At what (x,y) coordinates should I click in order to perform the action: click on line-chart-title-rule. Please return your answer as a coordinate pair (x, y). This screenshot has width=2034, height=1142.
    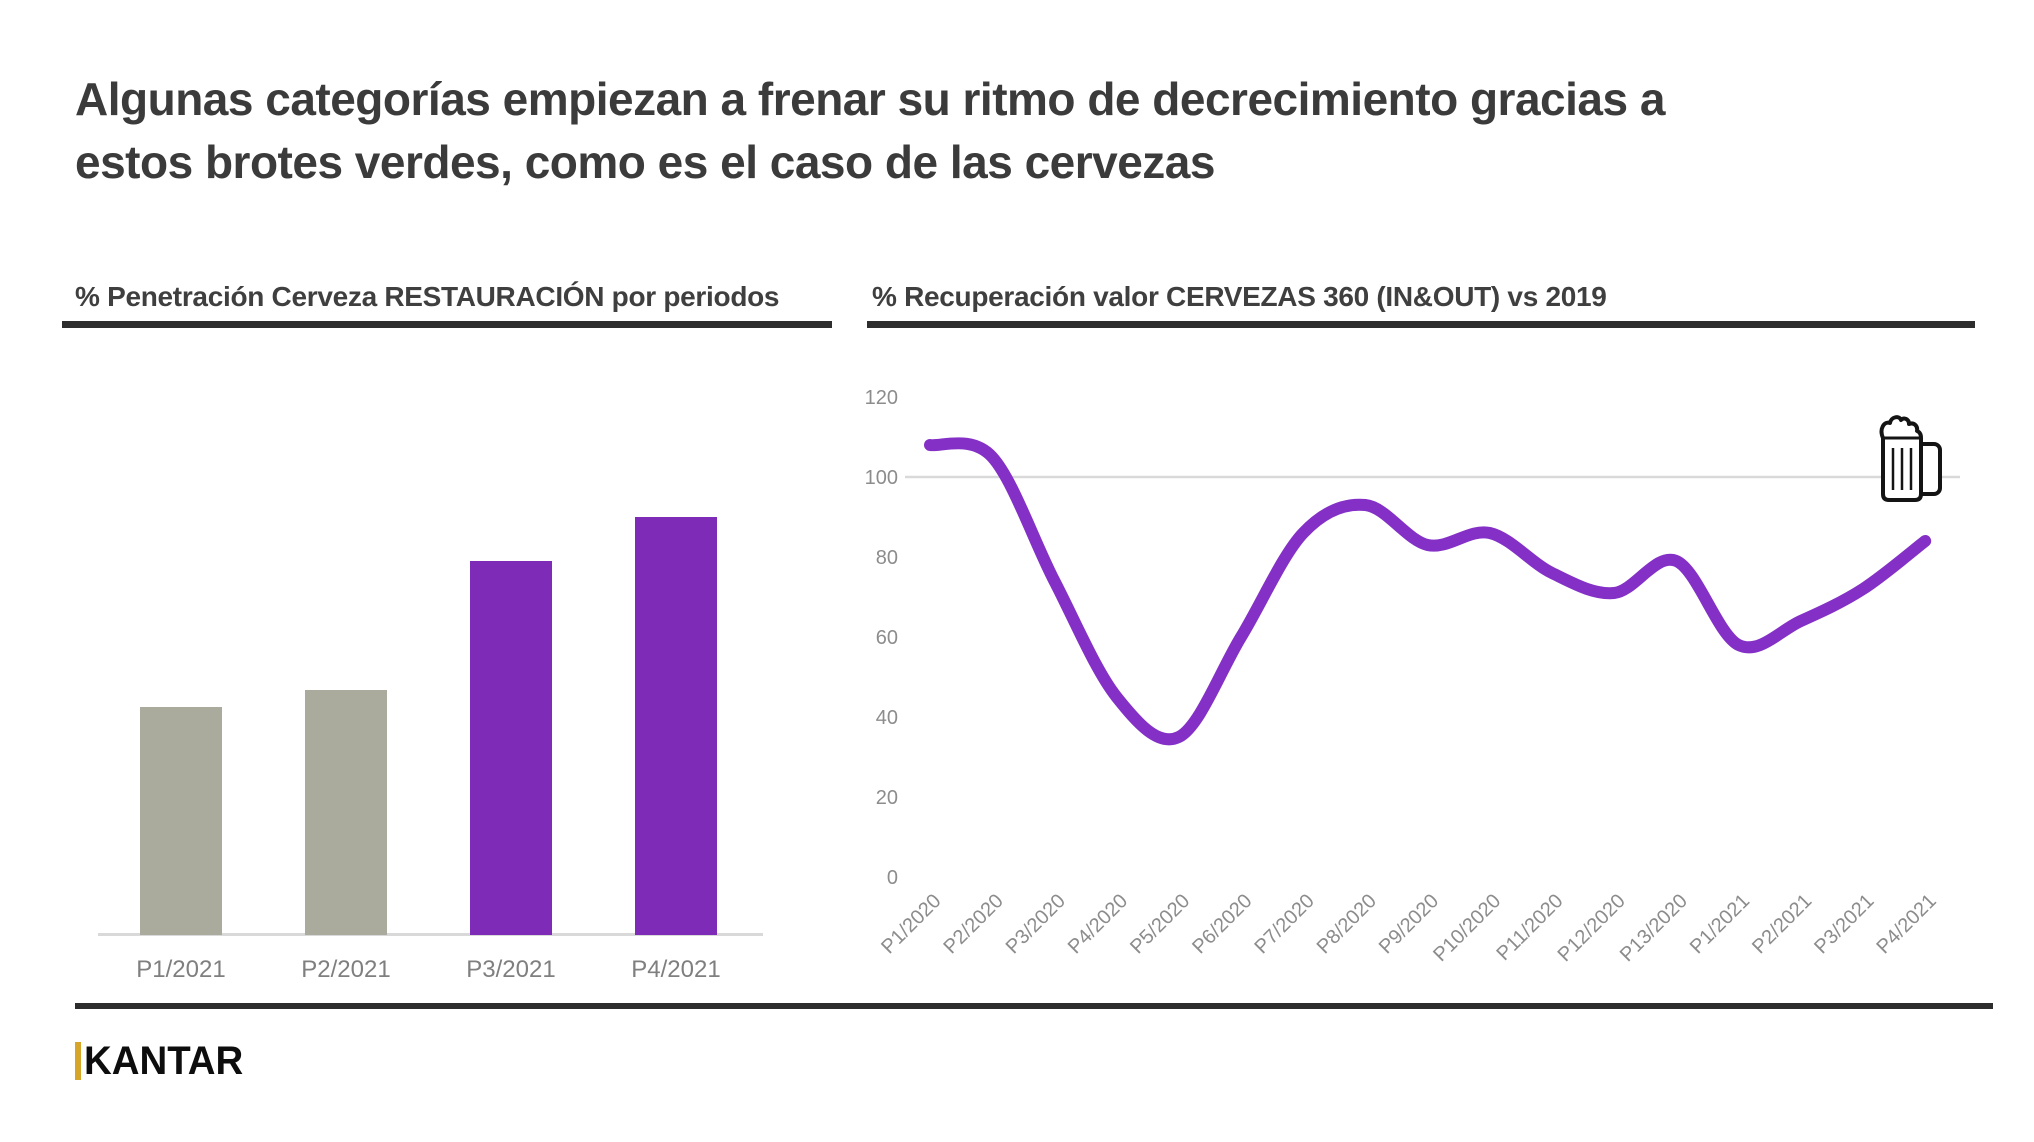
    Looking at the image, I should click on (1421, 324).